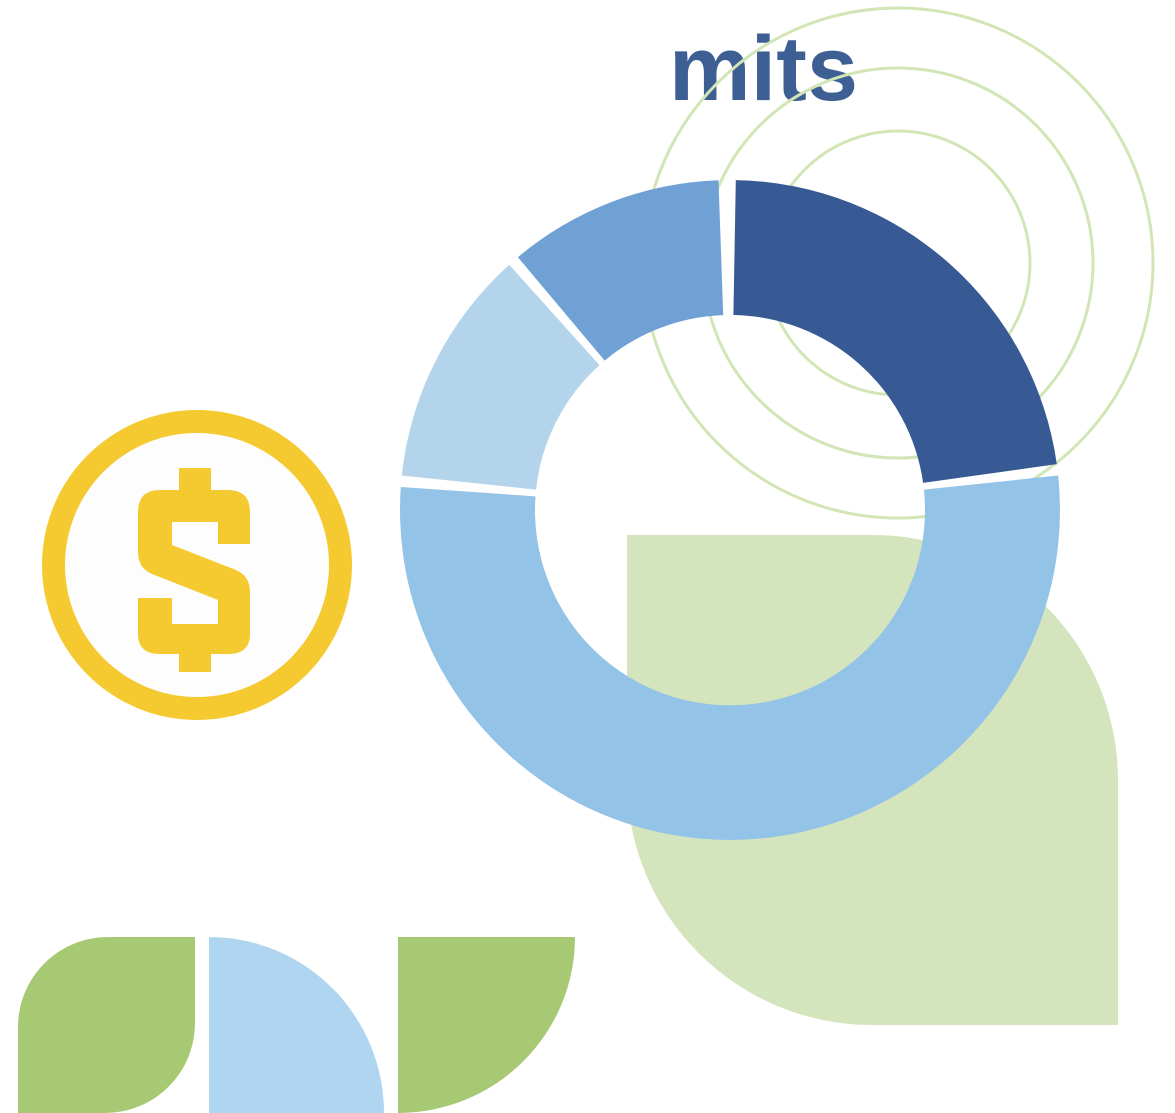 This screenshot has height=1113, width=1175. What do you see at coordinates (486, 1025) in the screenshot?
I see `green-quarter` at bounding box center [486, 1025].